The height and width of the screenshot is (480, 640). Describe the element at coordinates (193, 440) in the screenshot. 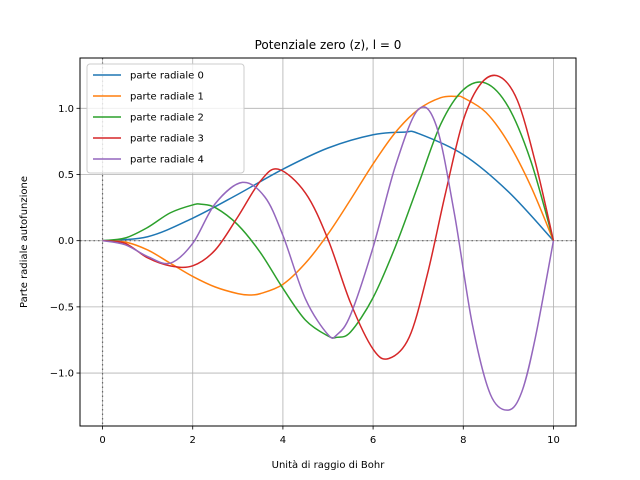

I see `x-tick-label: 2` at that location.